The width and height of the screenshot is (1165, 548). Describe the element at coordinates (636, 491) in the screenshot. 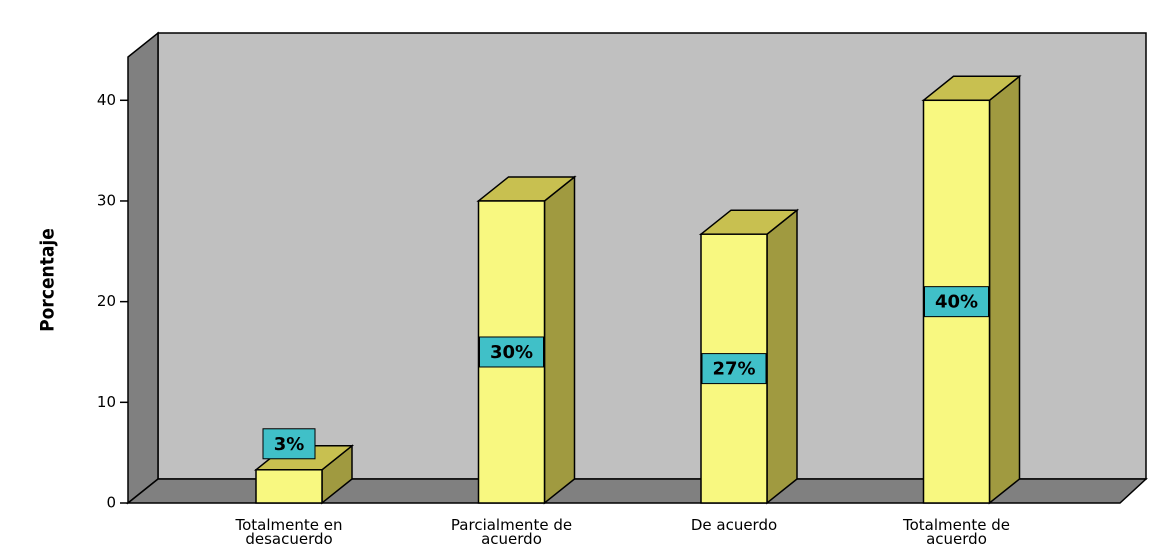

I see `floor` at that location.